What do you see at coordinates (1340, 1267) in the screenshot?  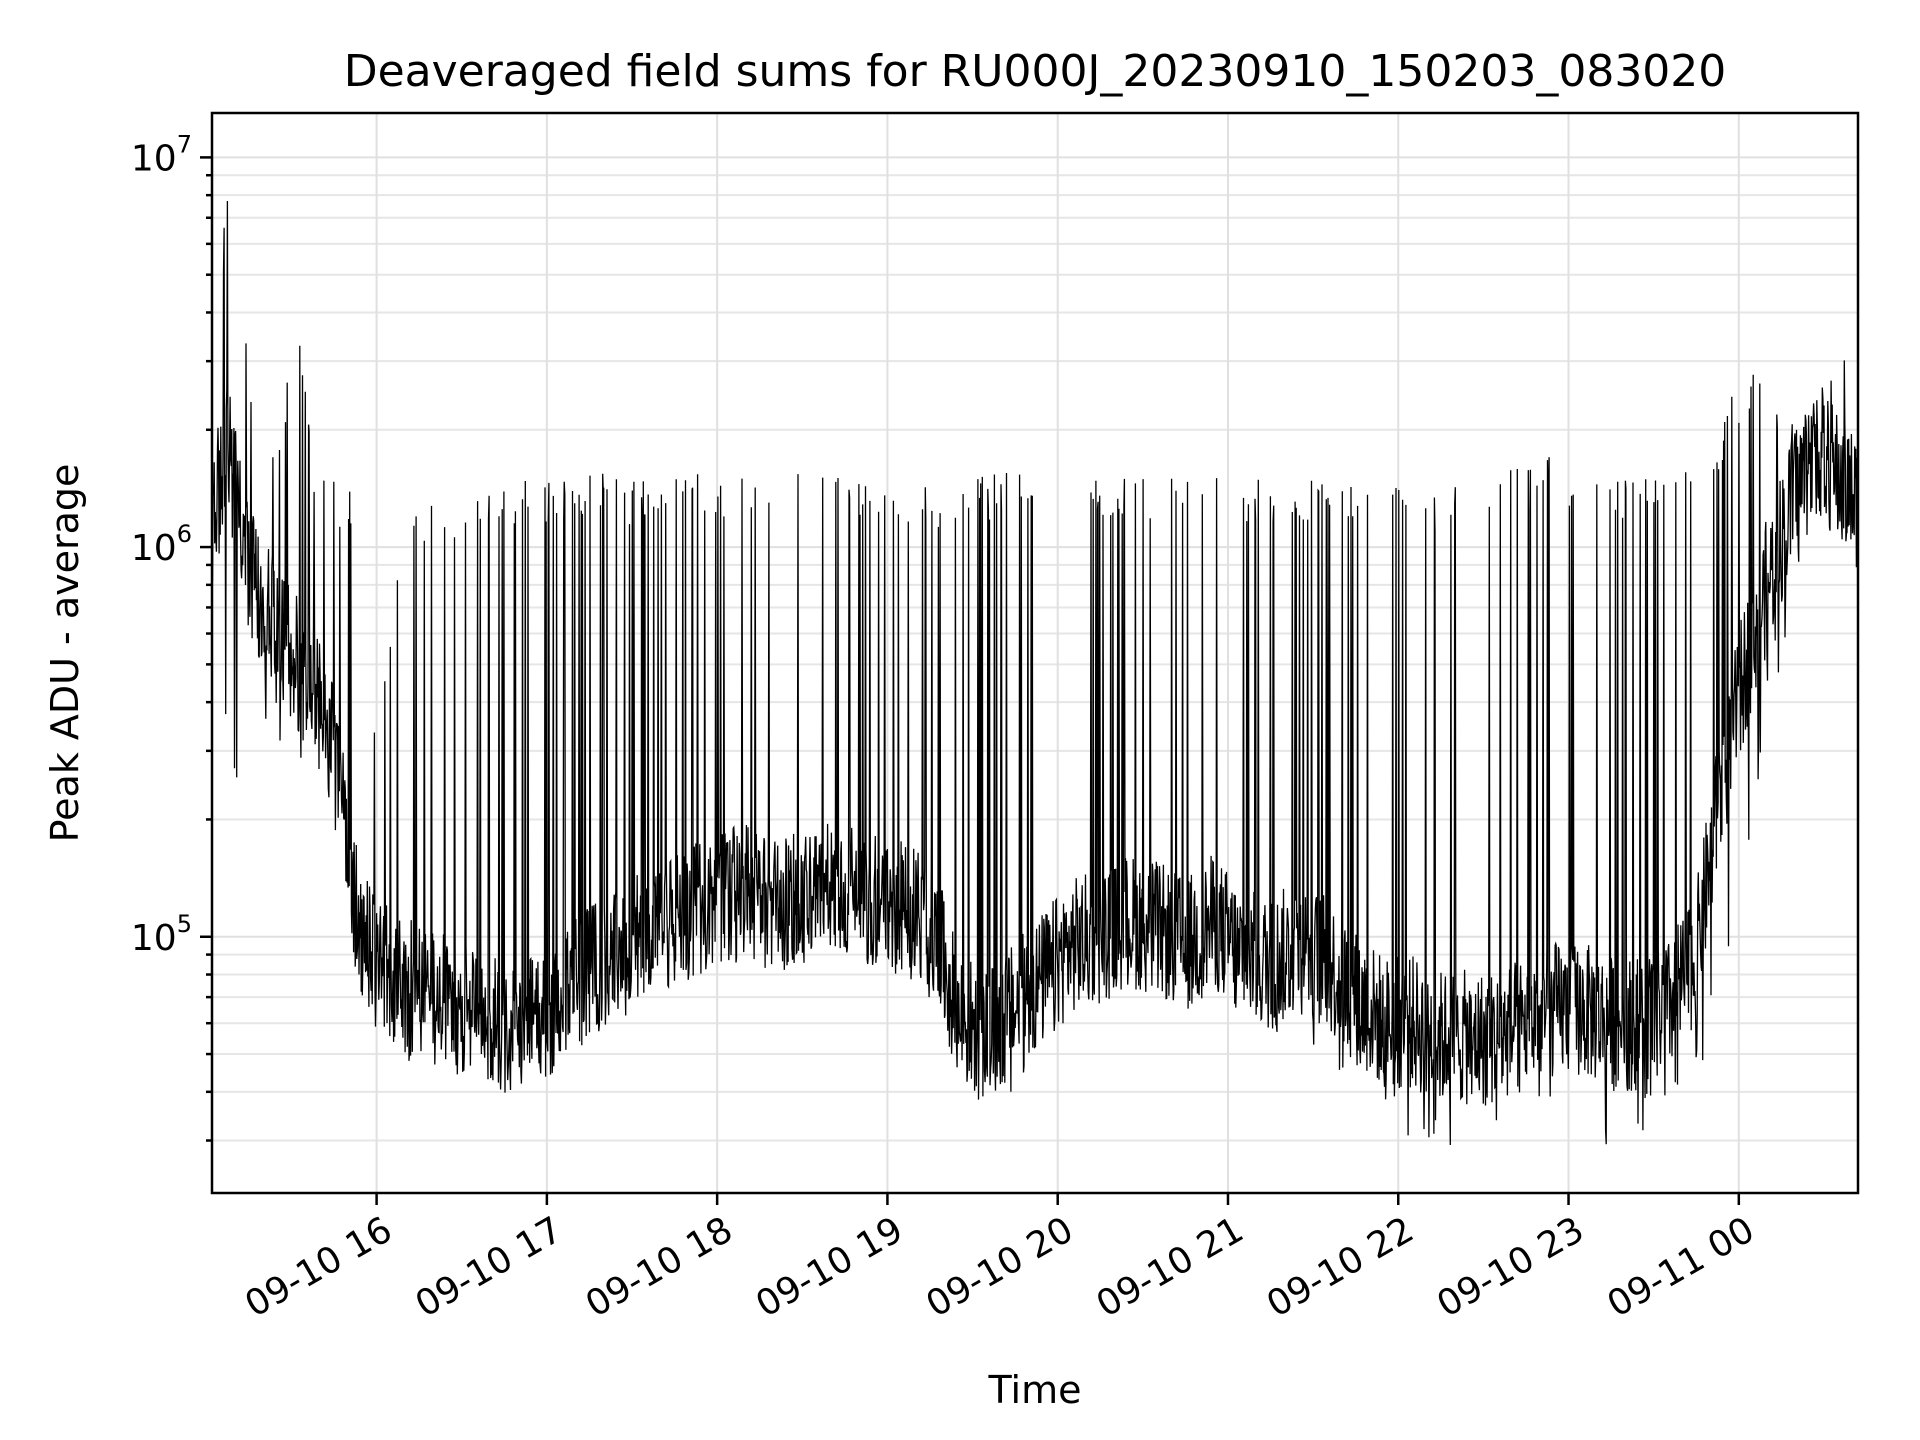 I see `x-tick-label: 09-10 22` at bounding box center [1340, 1267].